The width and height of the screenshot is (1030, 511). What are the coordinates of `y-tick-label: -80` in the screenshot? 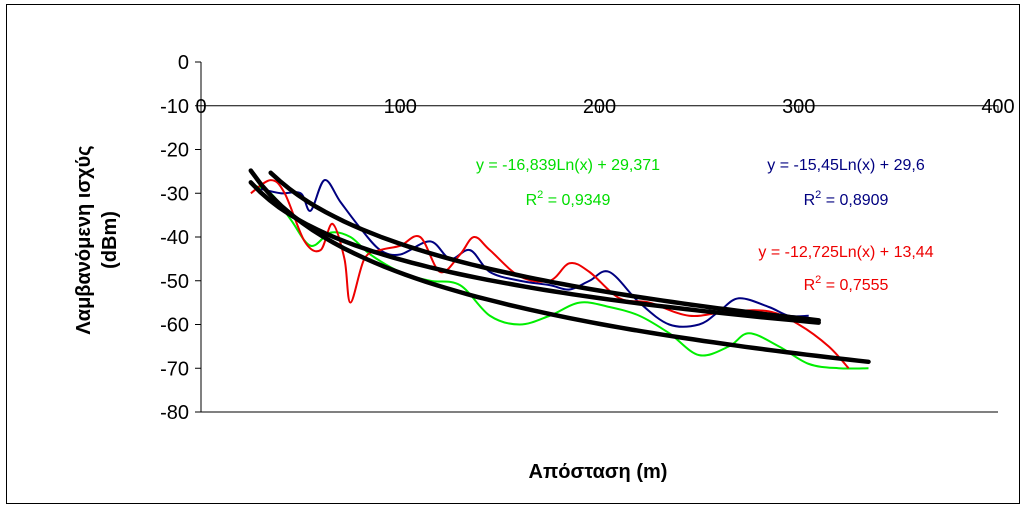 It's located at (174, 413).